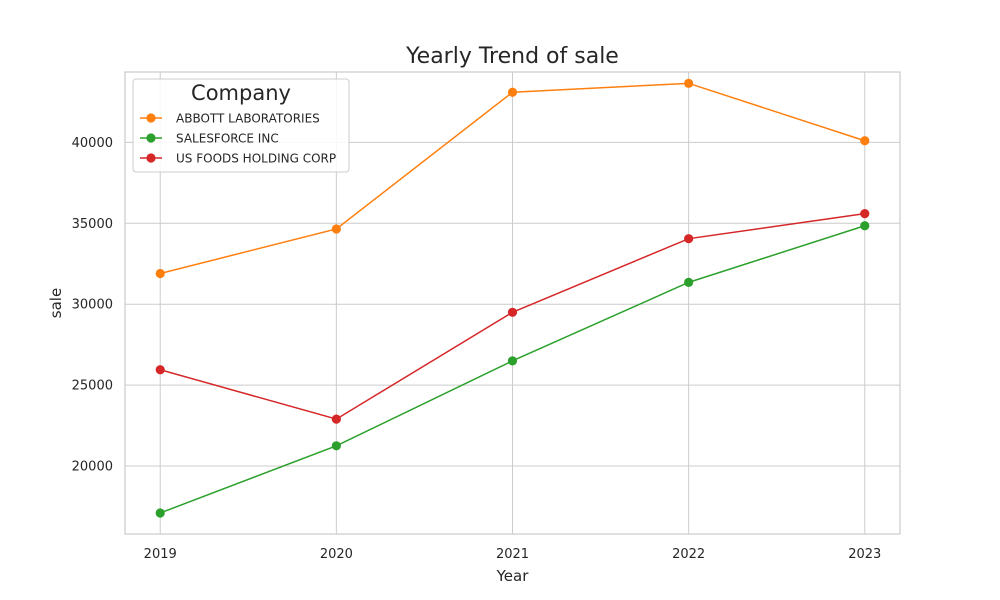 This screenshot has height=600, width=1000. I want to click on legend-box, so click(241, 125).